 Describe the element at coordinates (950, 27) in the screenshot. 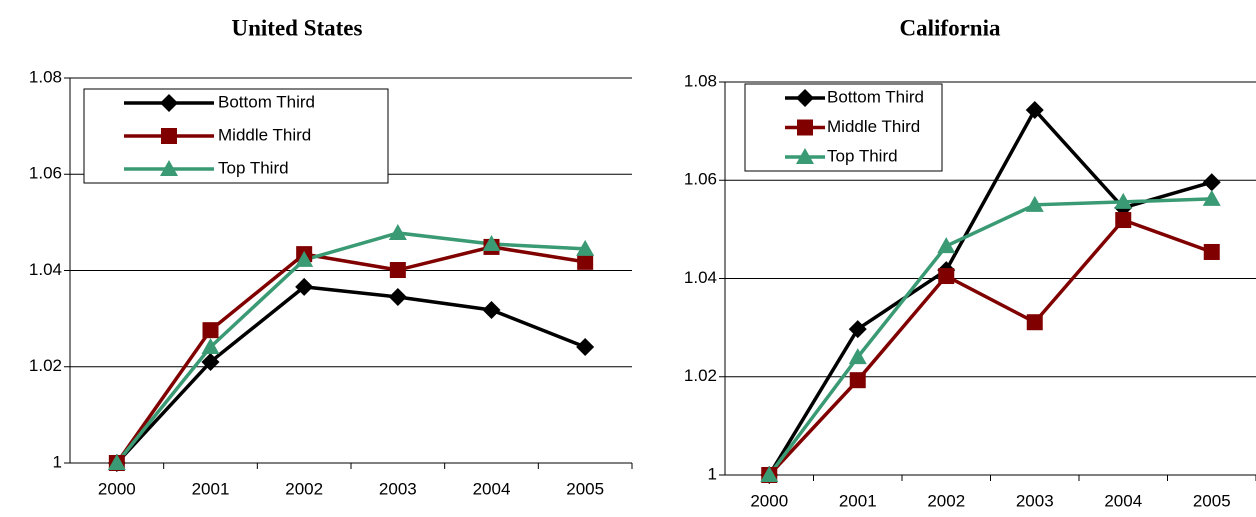

I see `chart-title: California` at that location.